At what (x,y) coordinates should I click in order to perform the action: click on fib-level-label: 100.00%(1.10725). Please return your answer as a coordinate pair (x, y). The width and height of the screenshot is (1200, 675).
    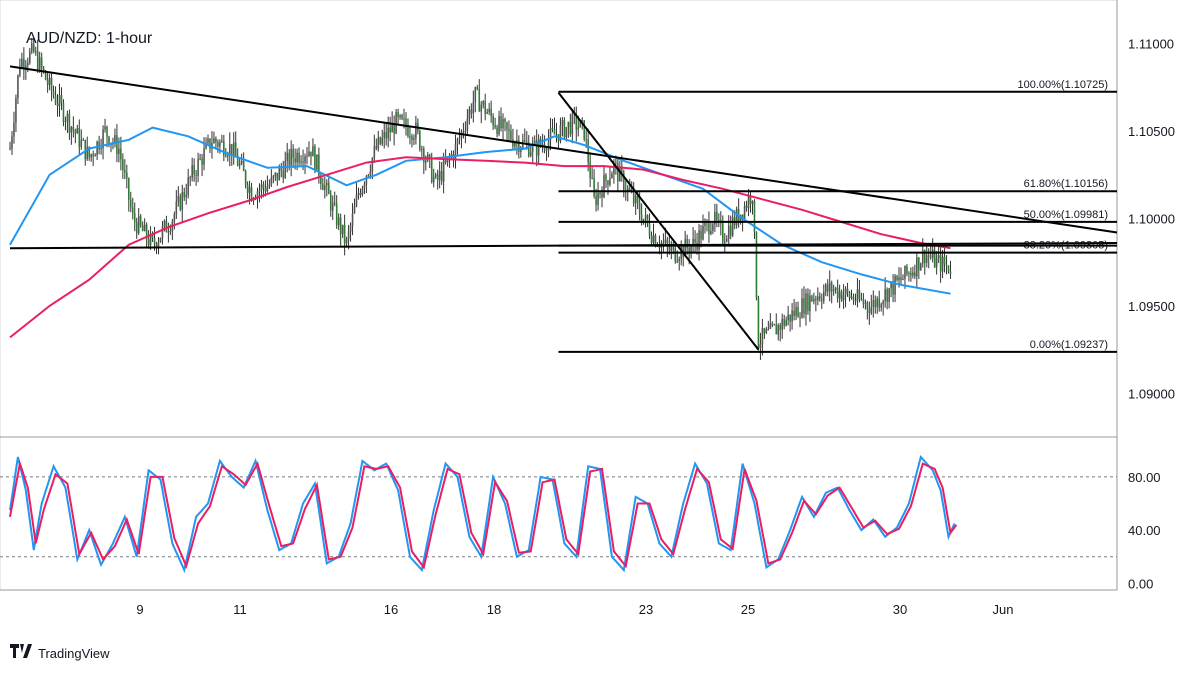
    Looking at the image, I should click on (1062, 85).